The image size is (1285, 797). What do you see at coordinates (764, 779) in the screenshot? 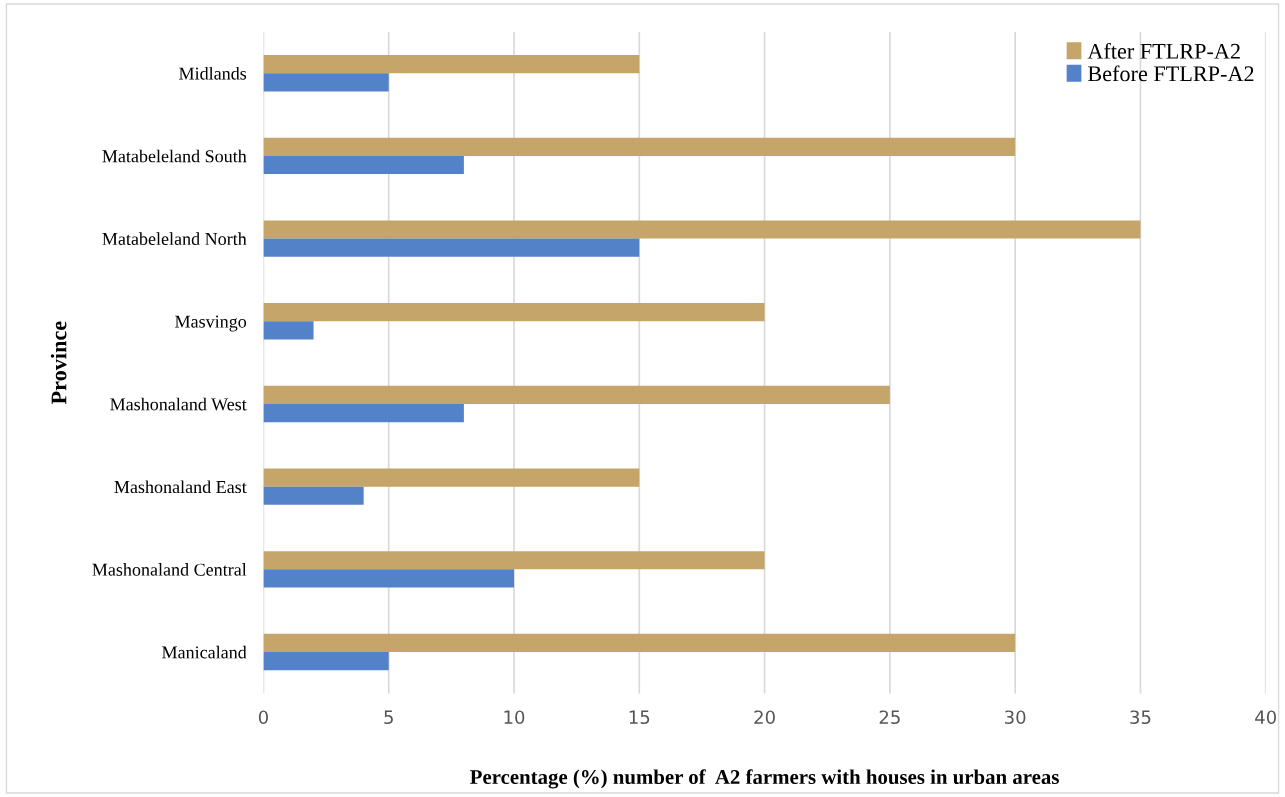
I see `x-axis-title: Percentage (%) number of A2 farmers with houses in urban areas` at bounding box center [764, 779].